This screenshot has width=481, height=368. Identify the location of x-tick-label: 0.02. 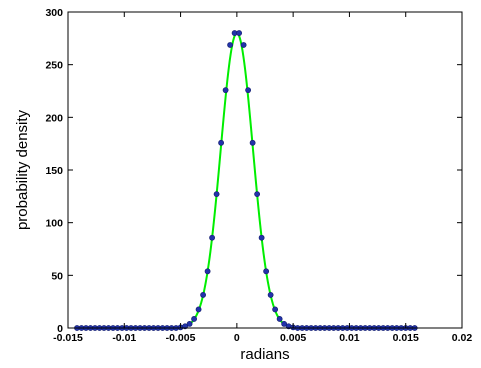
(462, 338).